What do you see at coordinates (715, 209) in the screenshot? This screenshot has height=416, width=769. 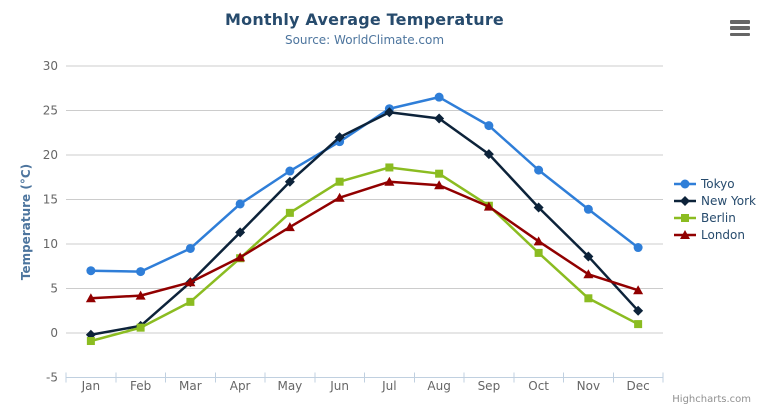 I see `legend: Tokyo New York Berlin London` at bounding box center [715, 209].